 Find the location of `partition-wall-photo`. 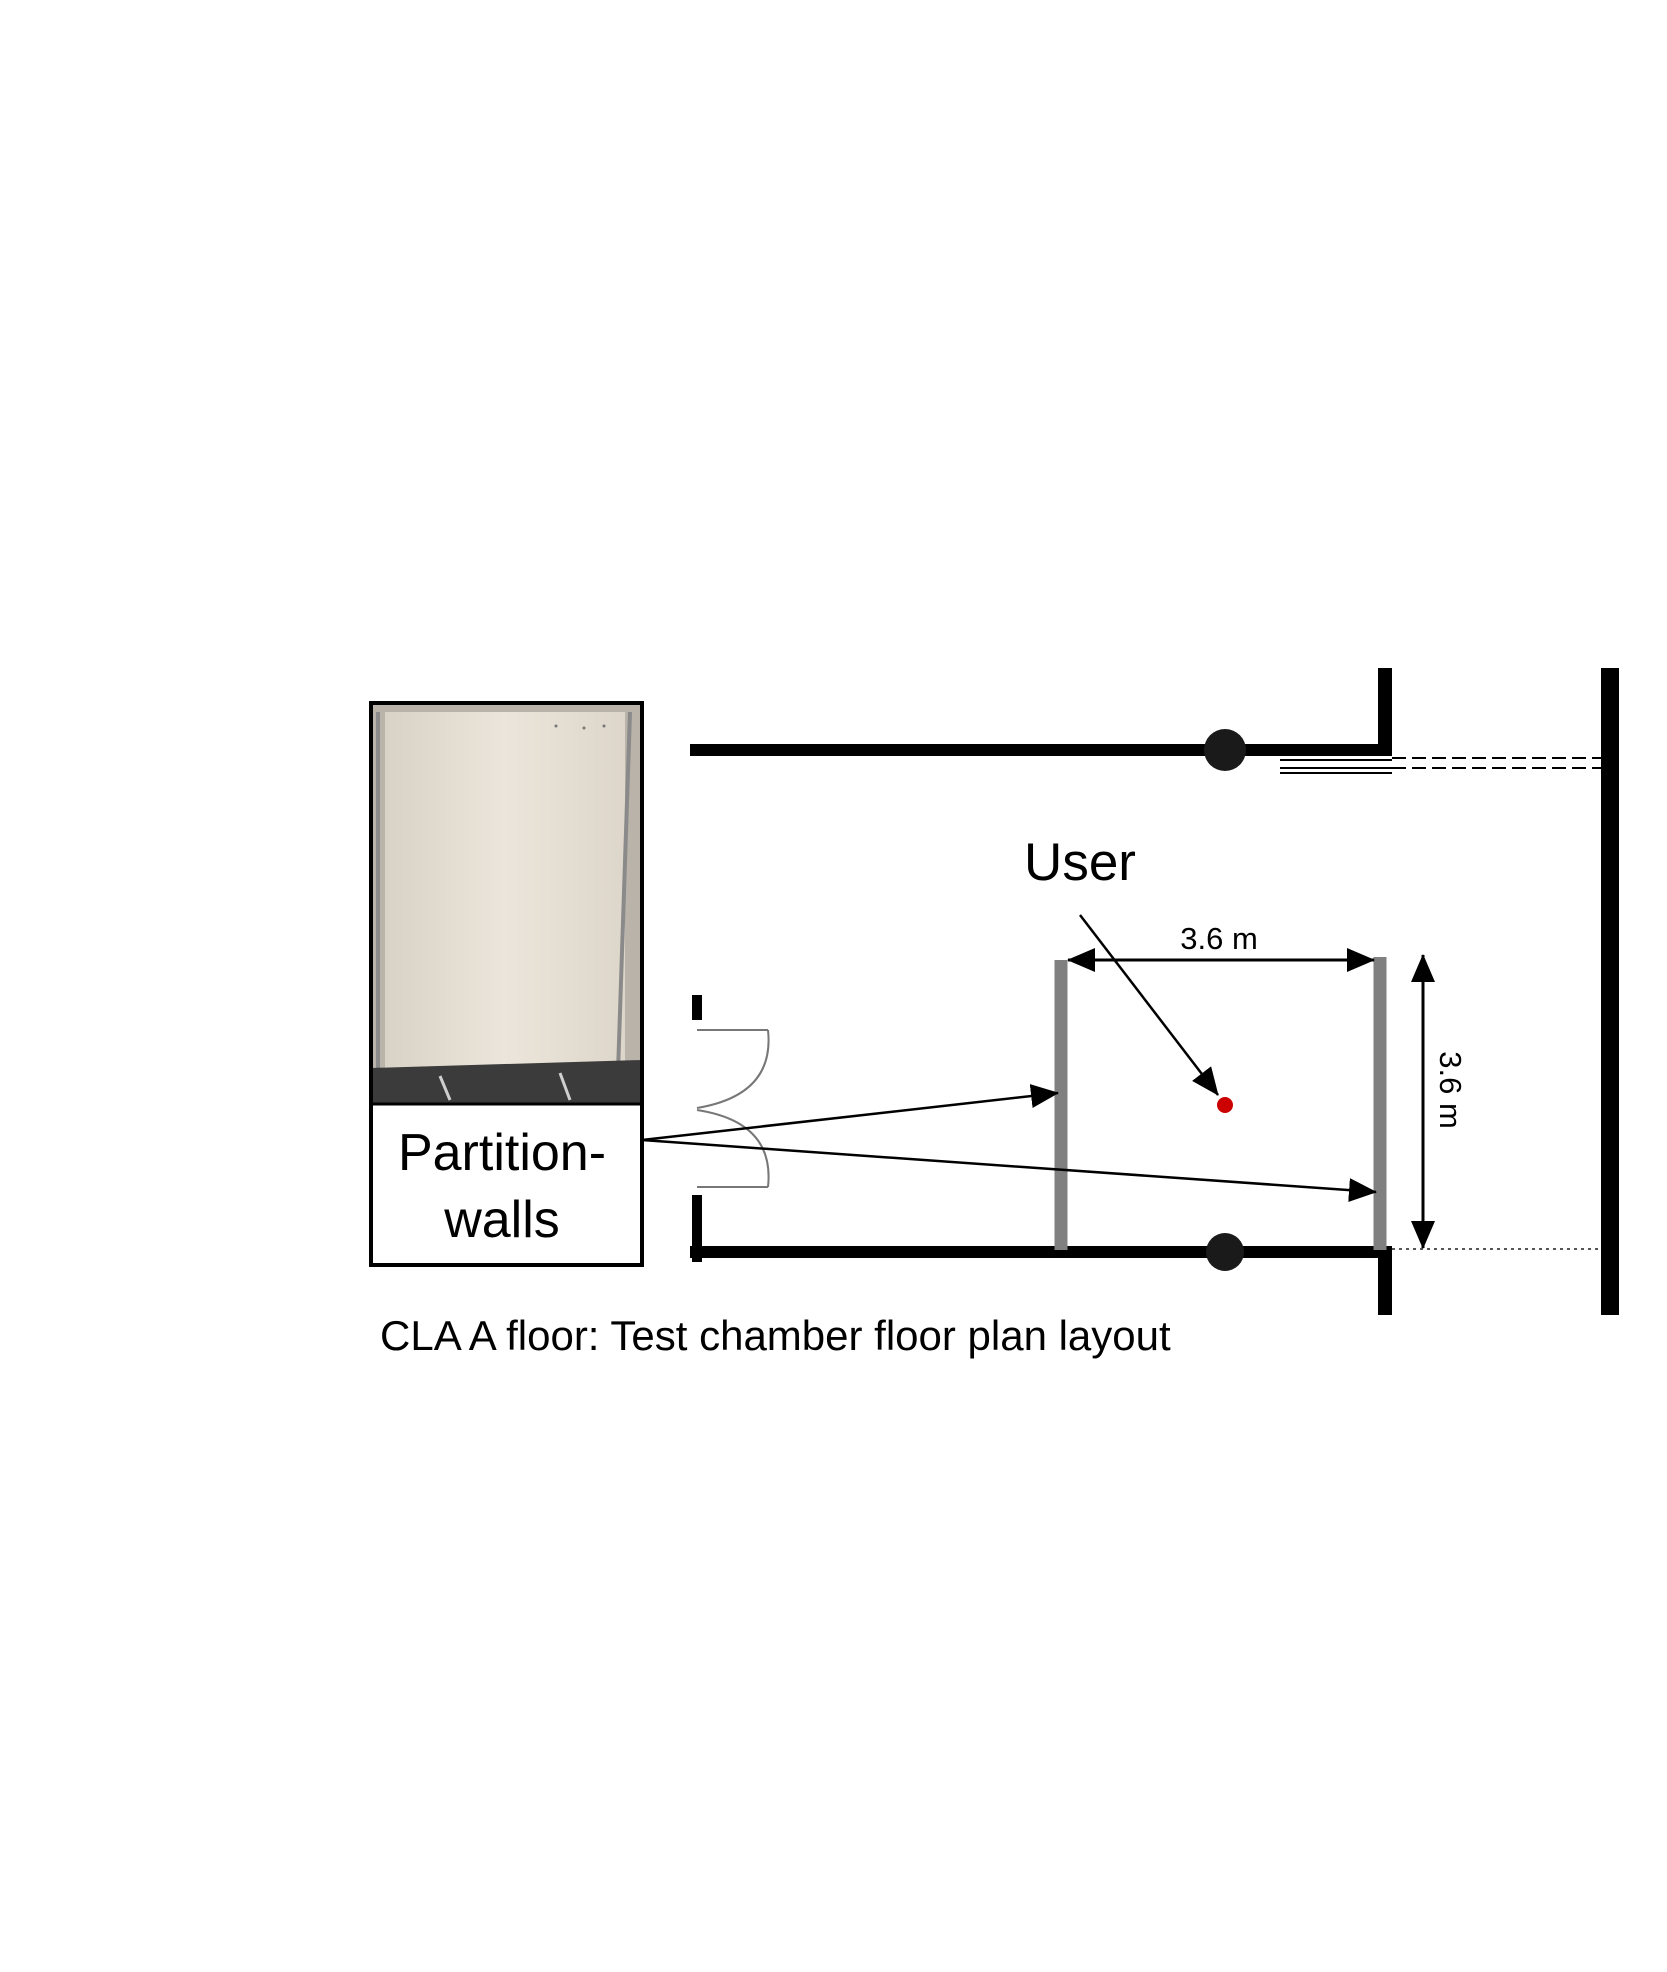

partition-wall-photo is located at coordinates (506, 903).